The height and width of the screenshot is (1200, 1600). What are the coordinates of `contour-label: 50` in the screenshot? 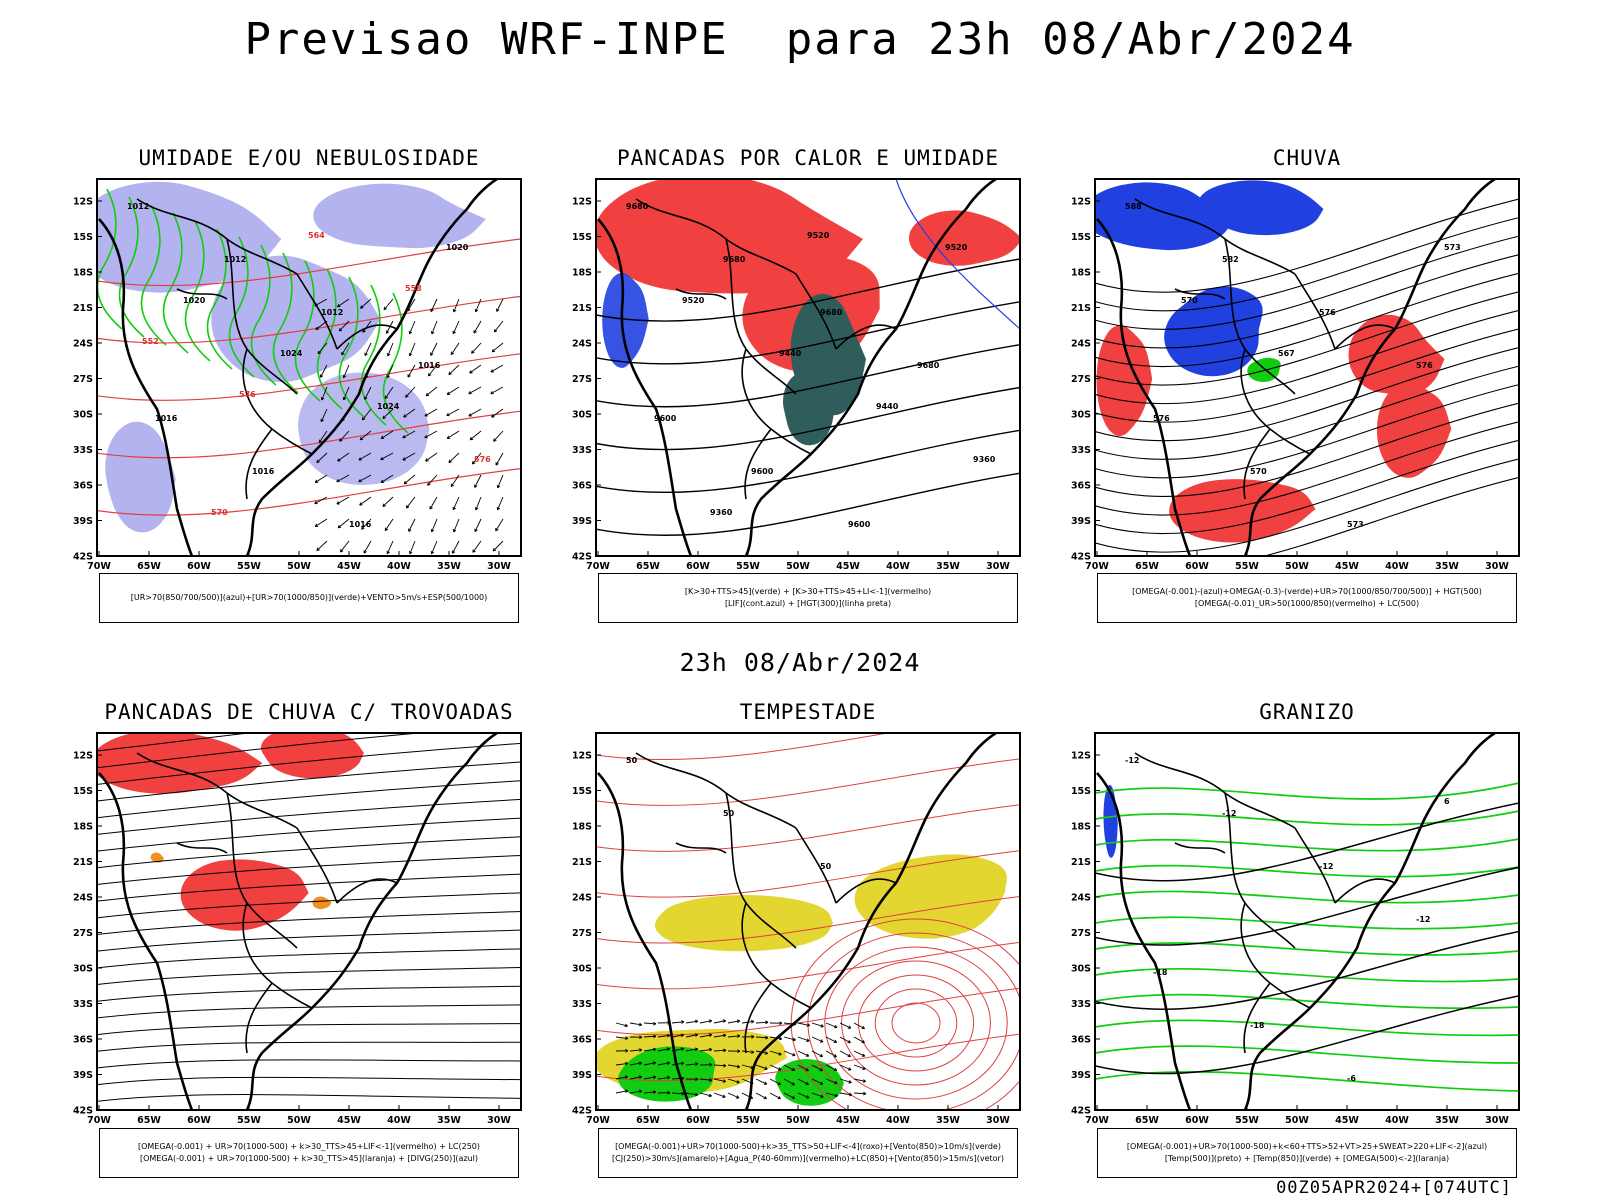 It's located at (729, 813).